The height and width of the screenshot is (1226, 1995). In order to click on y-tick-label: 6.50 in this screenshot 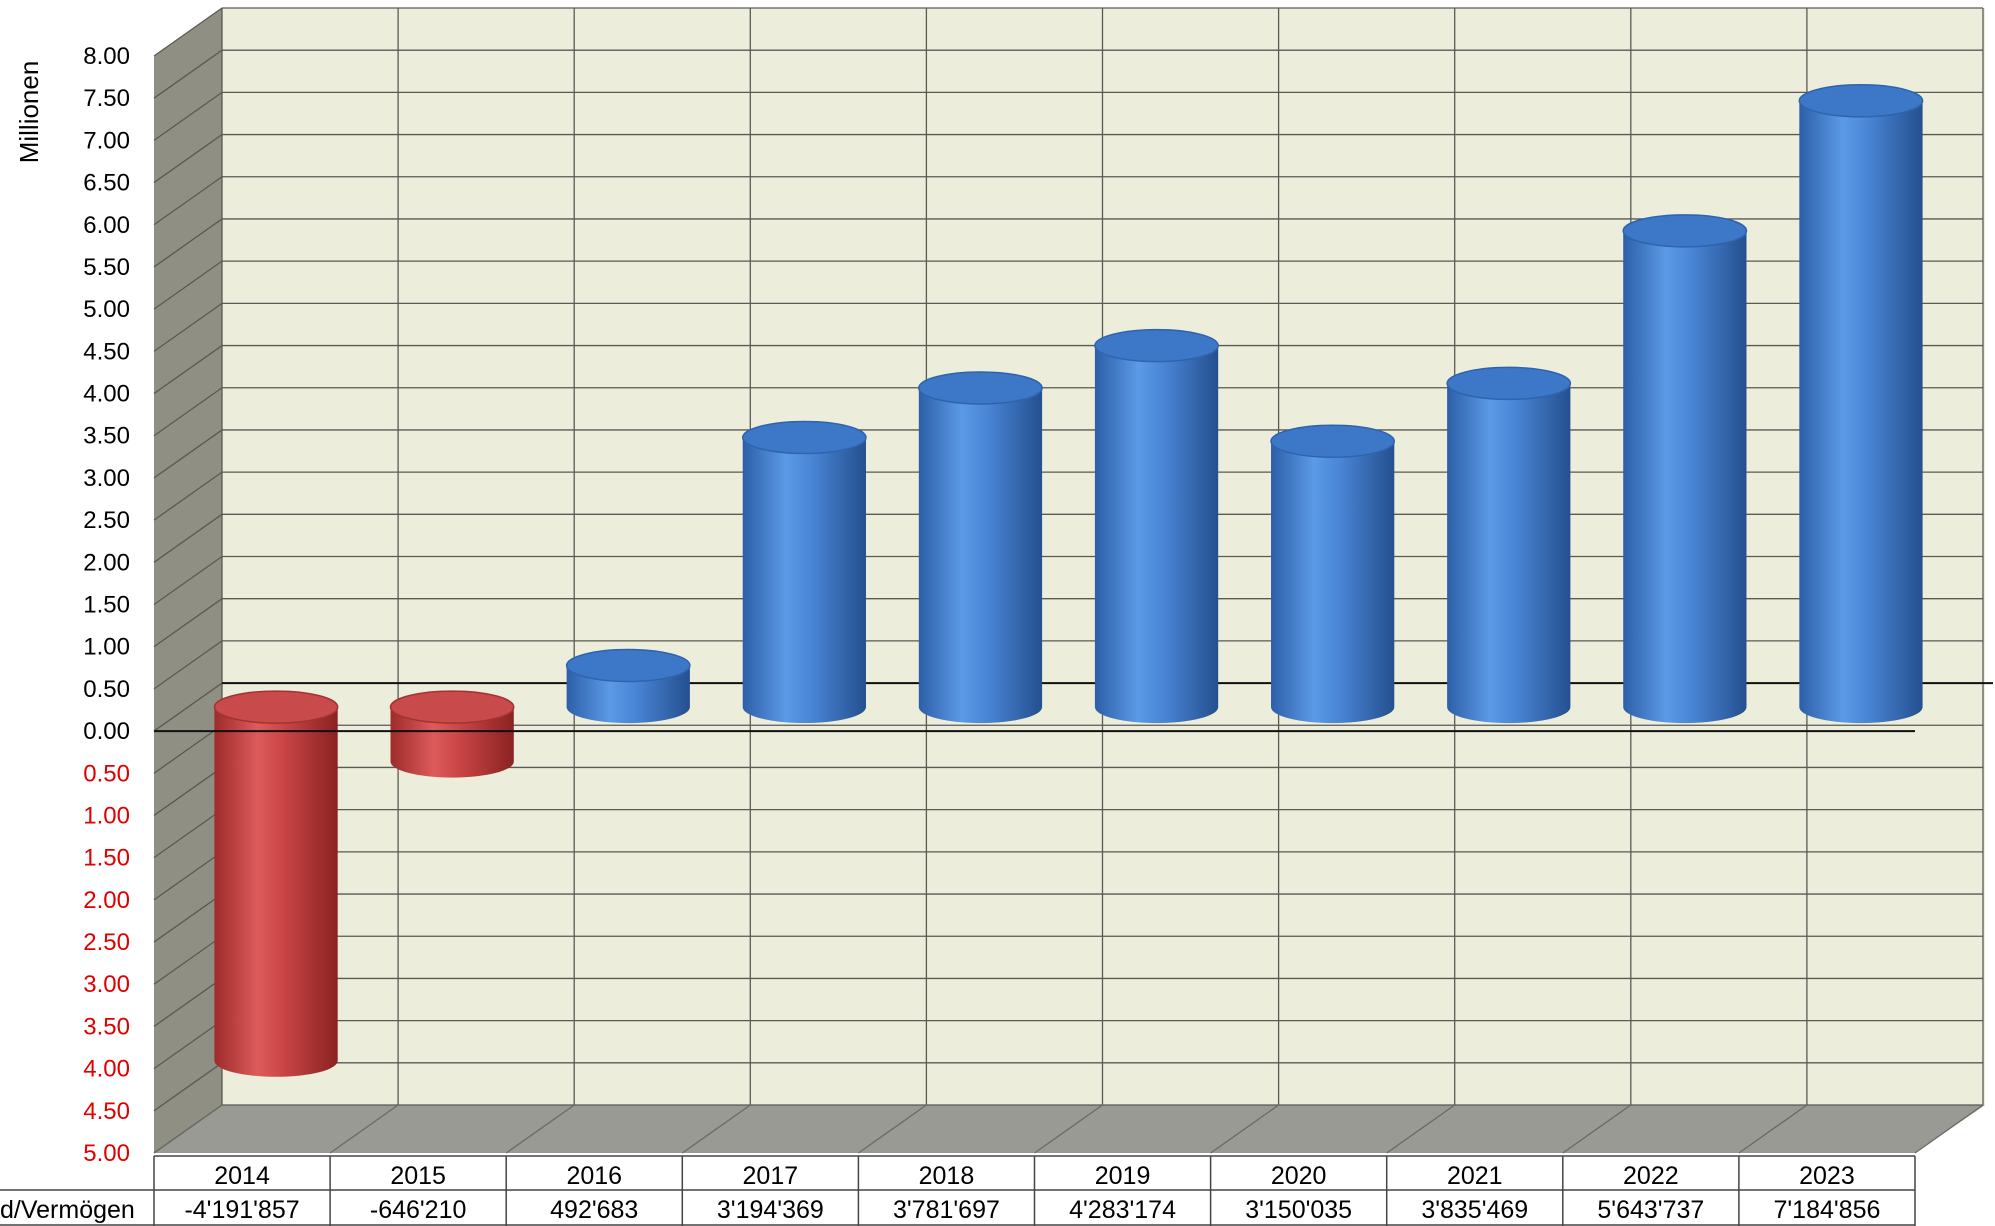, I will do `click(106, 183)`.